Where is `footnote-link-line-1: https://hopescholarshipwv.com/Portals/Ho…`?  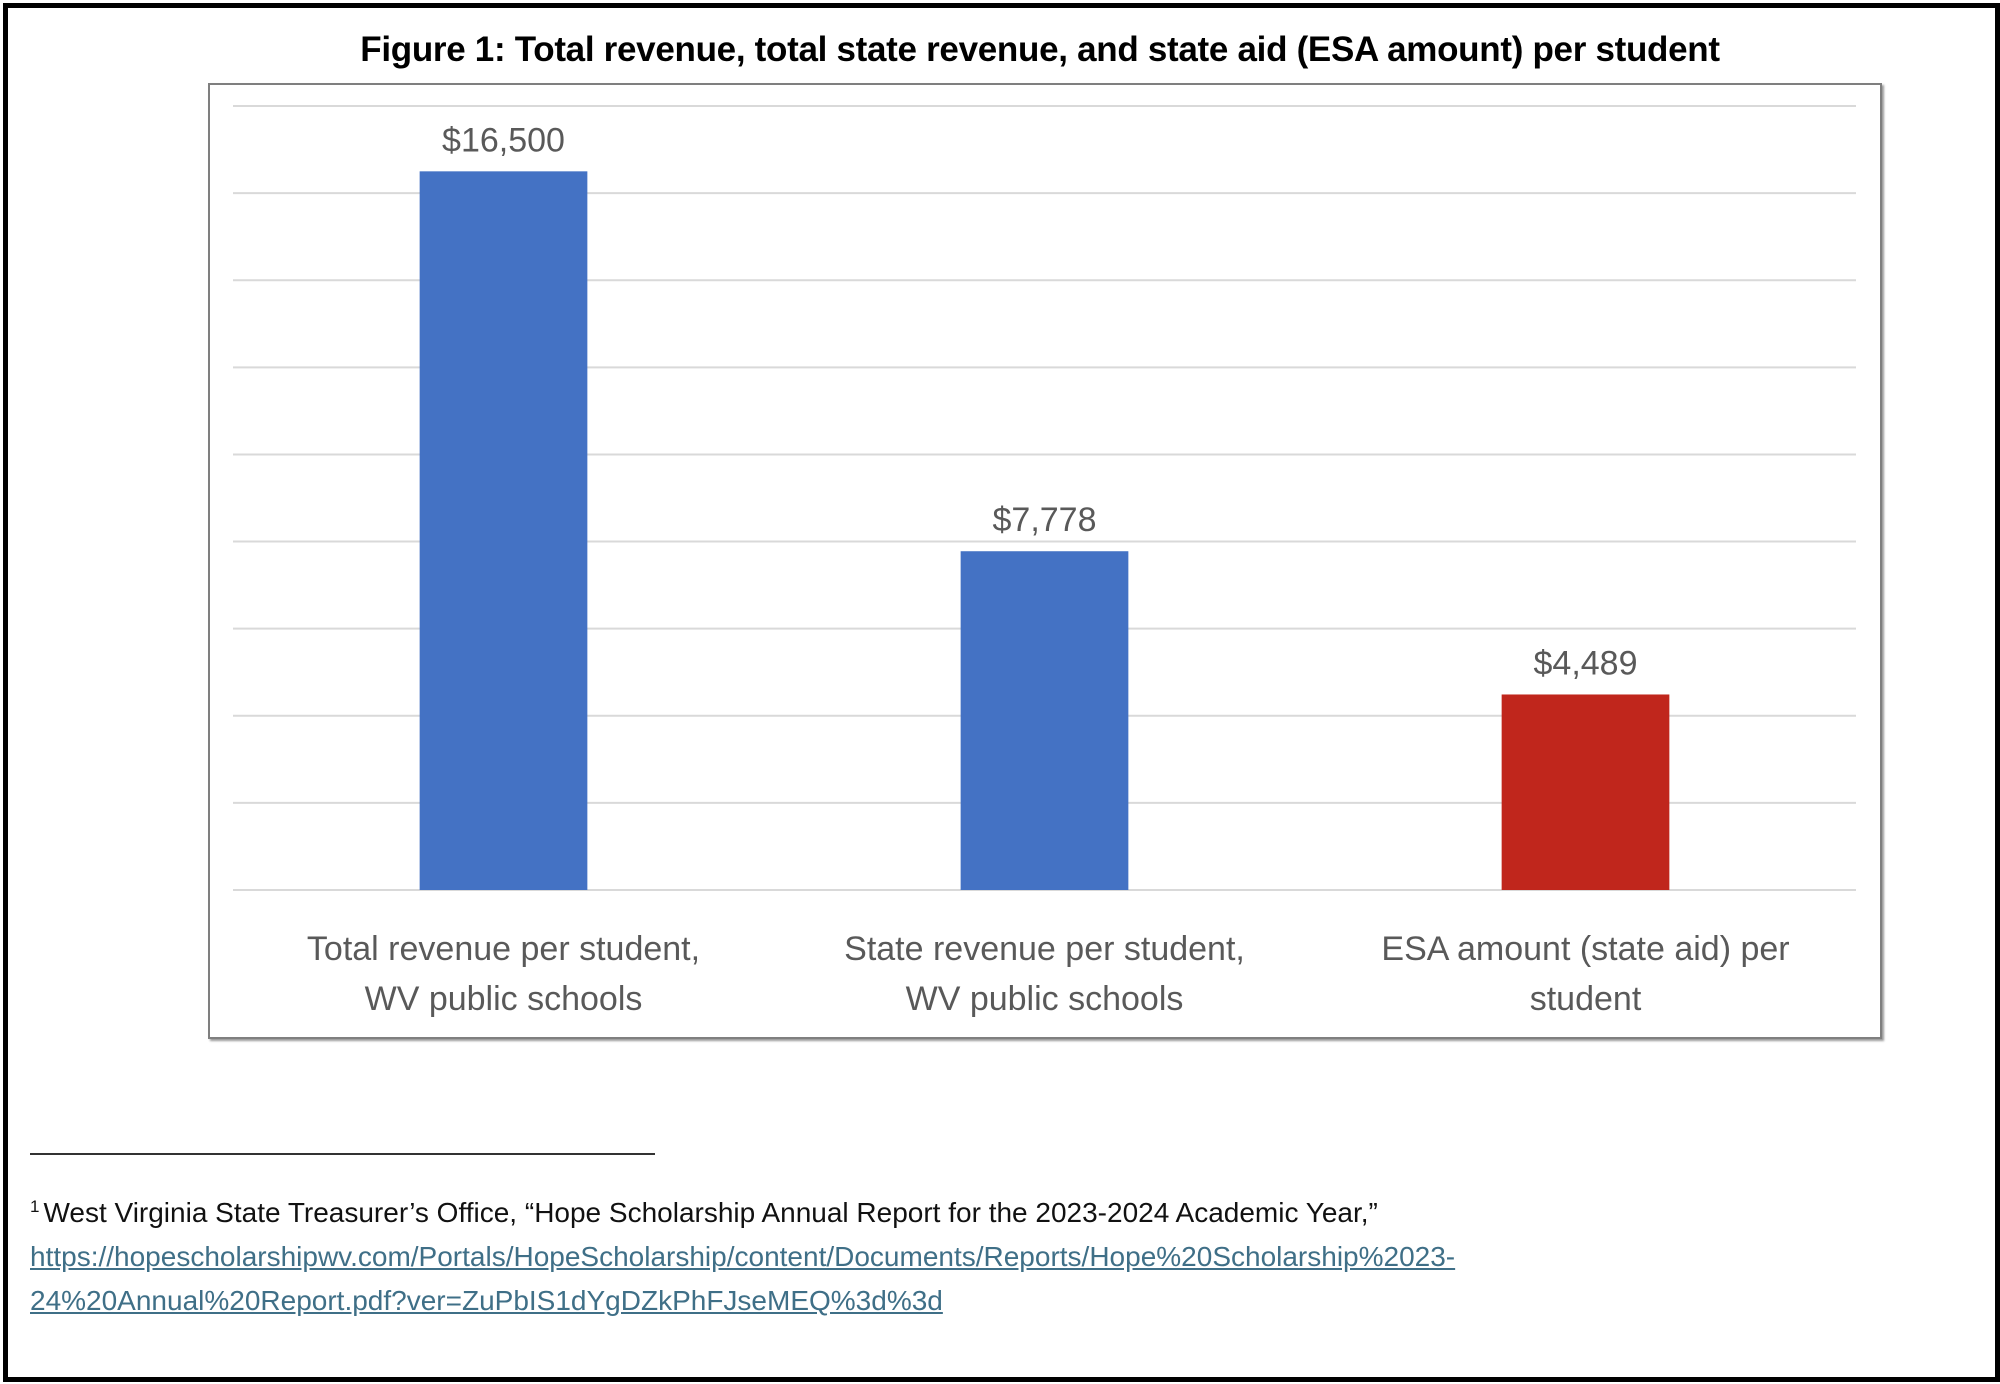 footnote-link-line-1: https://hopescholarshipwv.com/Portals/Ho… is located at coordinates (743, 1256).